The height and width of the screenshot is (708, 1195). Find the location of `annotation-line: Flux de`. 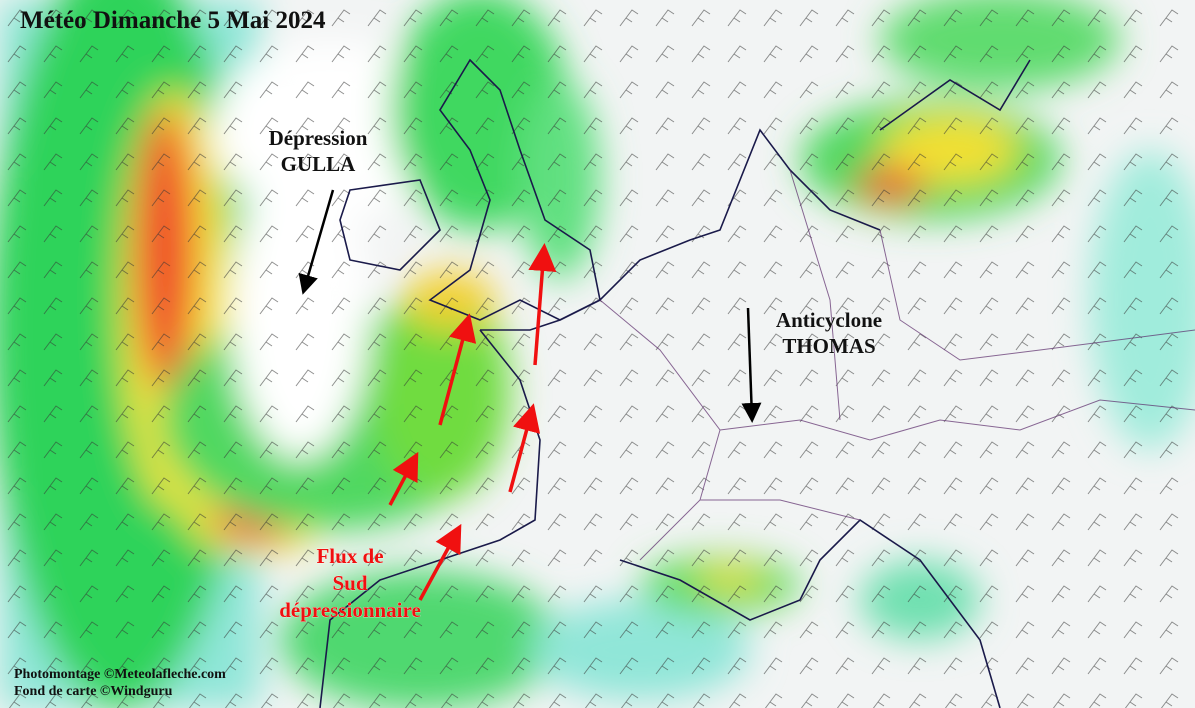

annotation-line: Flux de is located at coordinates (349, 556).